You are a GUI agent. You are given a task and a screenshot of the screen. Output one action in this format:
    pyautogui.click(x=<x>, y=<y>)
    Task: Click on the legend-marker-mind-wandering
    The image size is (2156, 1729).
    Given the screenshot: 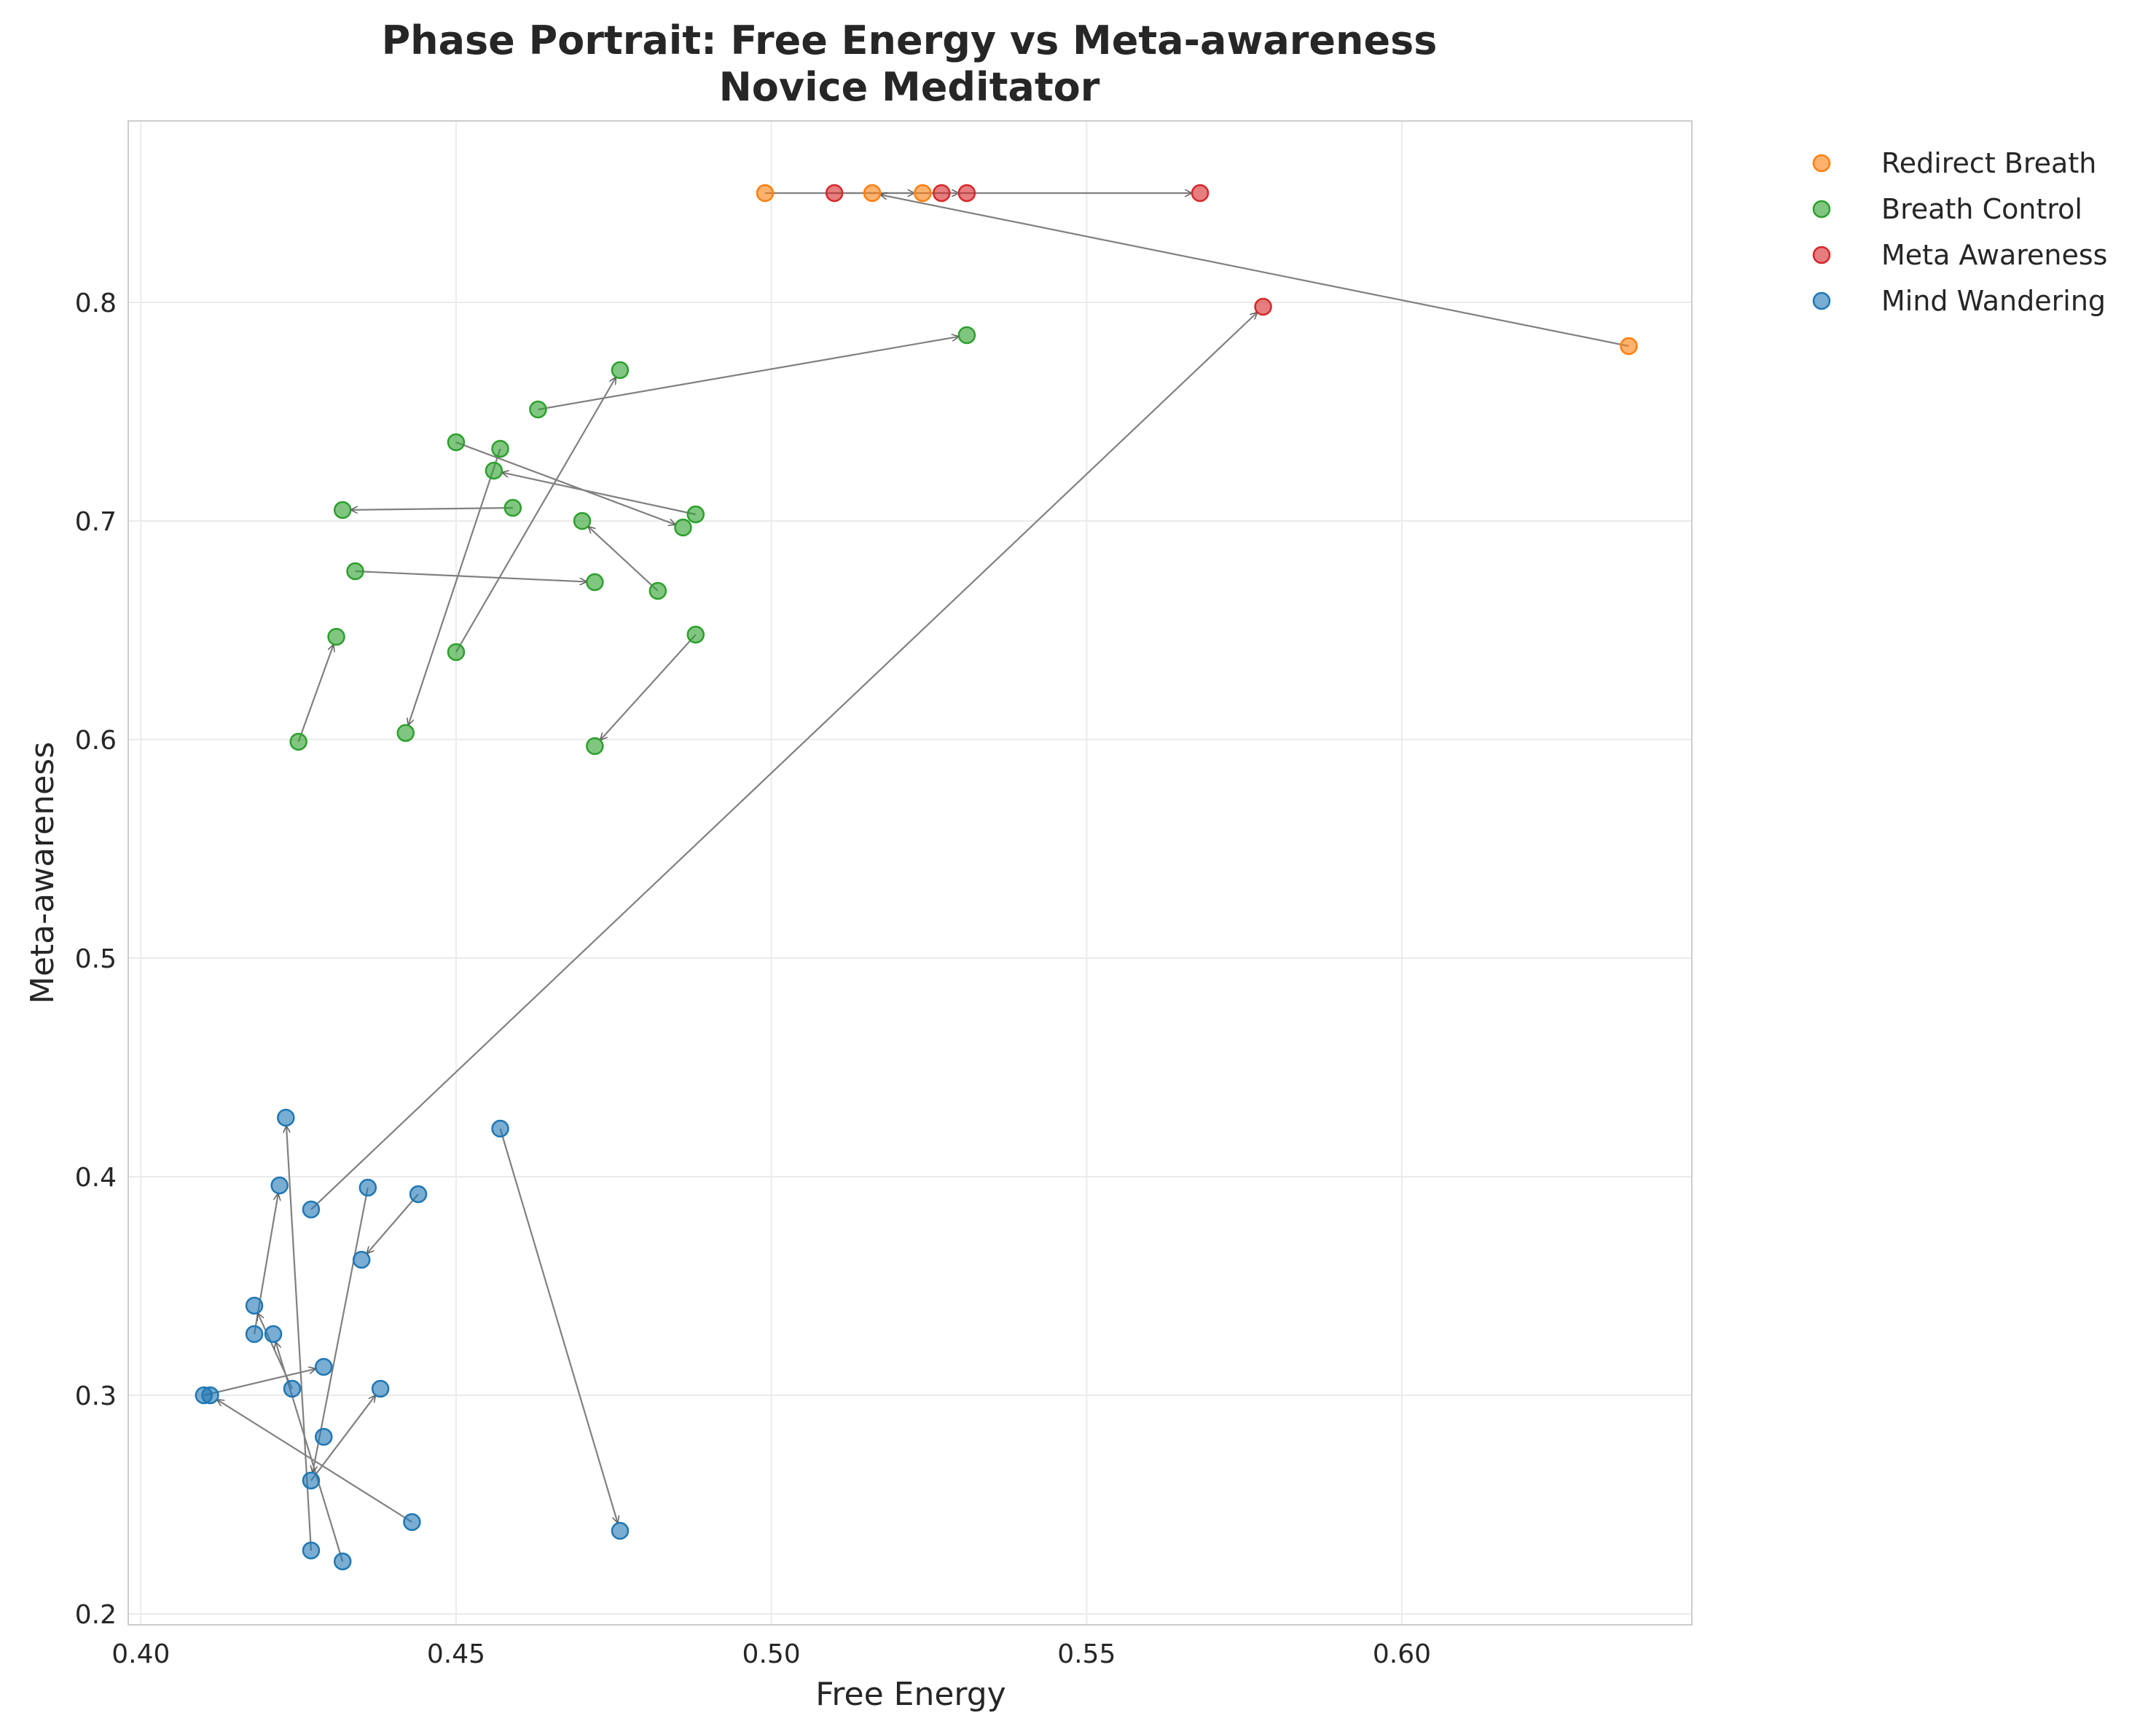 What is the action you would take?
    pyautogui.click(x=1821, y=300)
    